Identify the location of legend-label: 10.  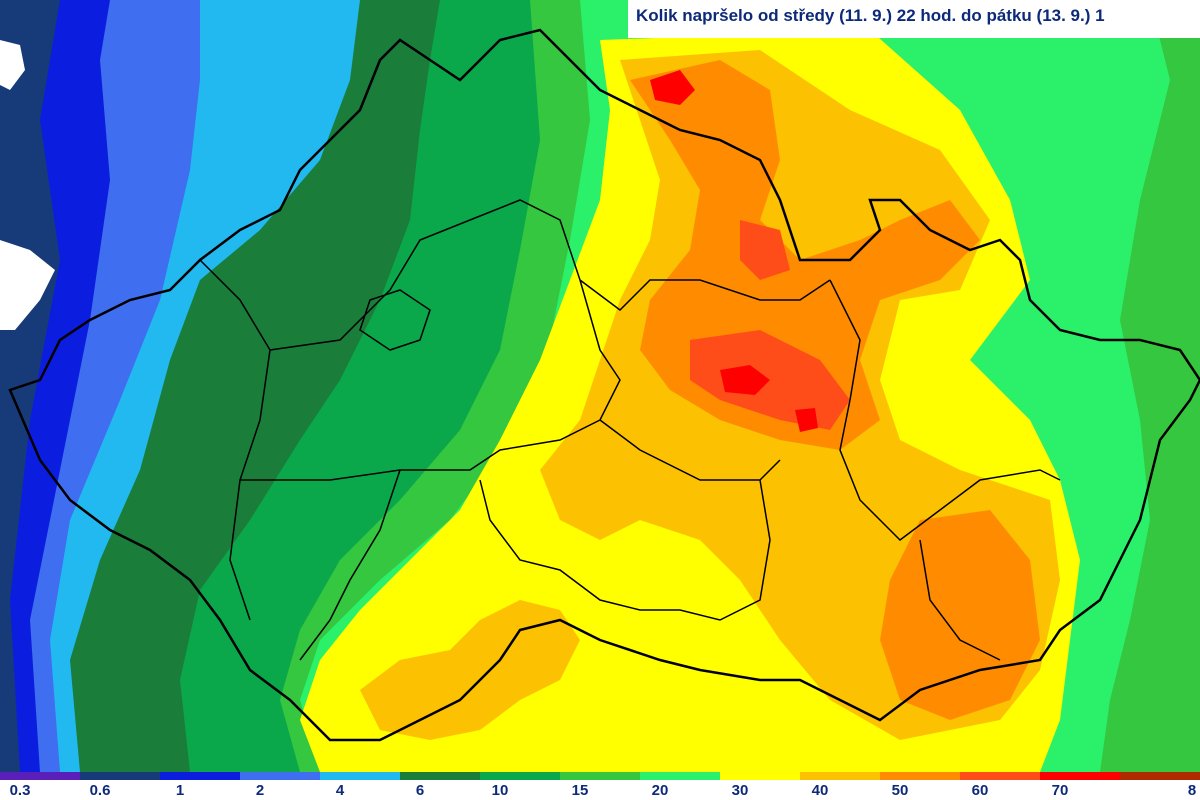
(500, 790).